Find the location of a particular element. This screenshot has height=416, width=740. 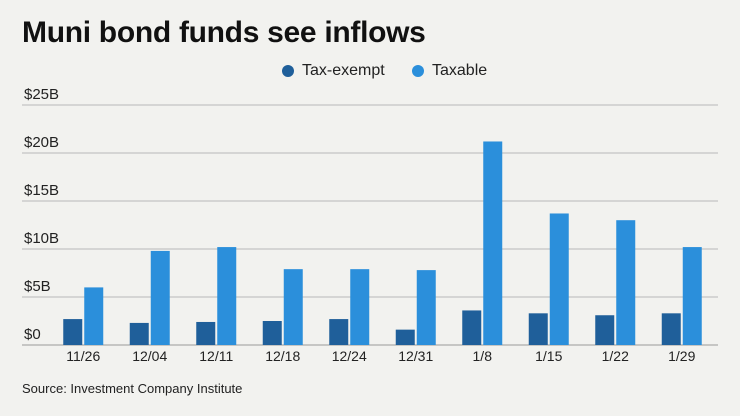

legend-item-taxable: Taxable is located at coordinates (449, 71).